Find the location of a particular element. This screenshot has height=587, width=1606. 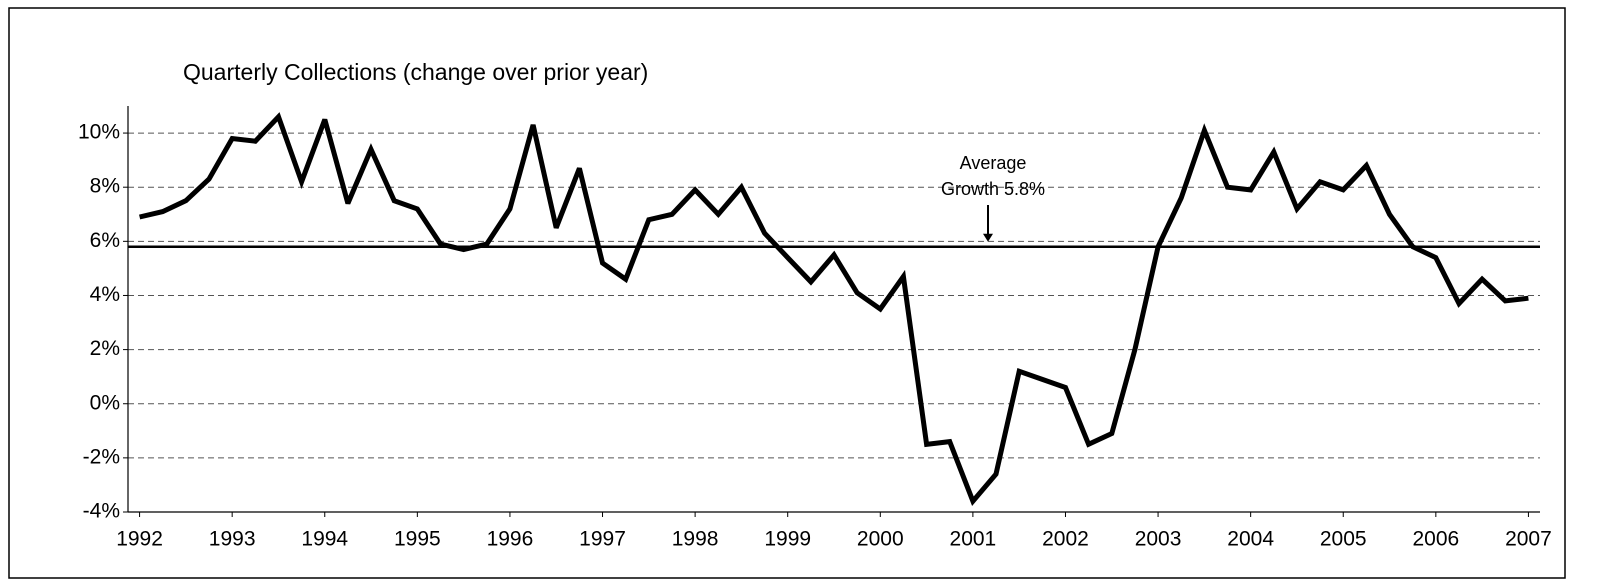

y-tick-label: 6% is located at coordinates (105, 240).